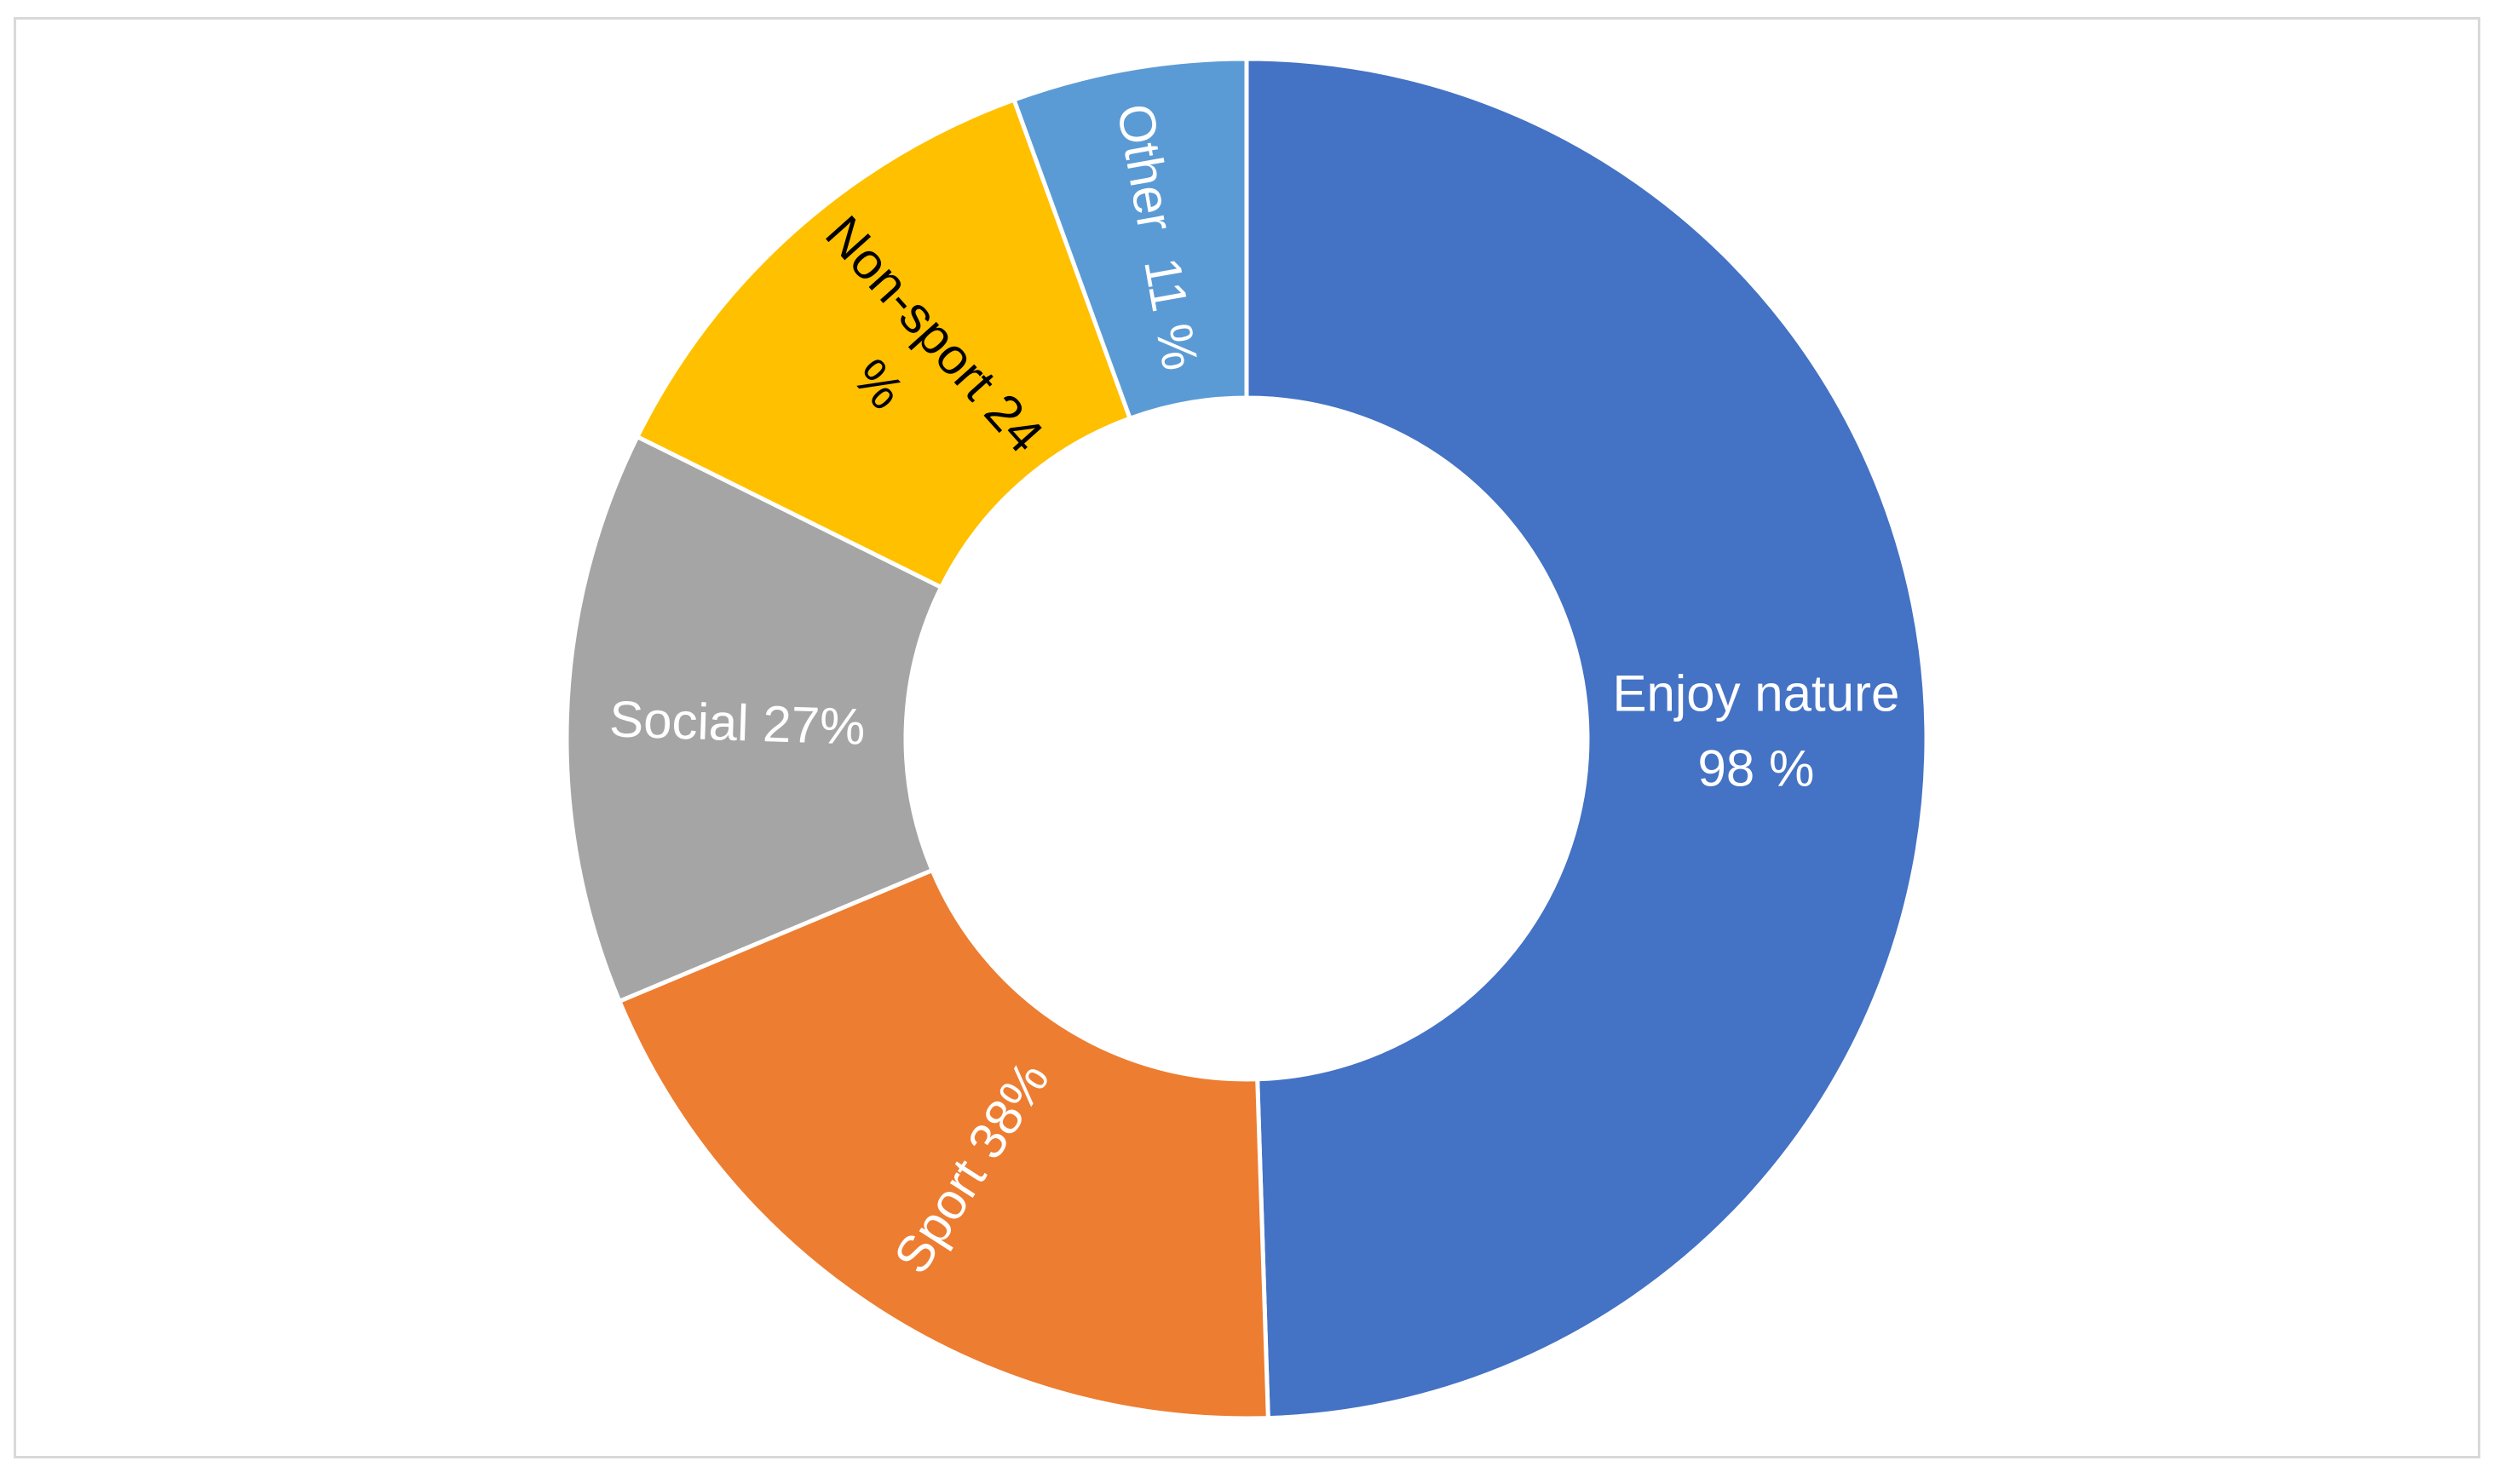 Image resolution: width=2494 pixels, height=1484 pixels. What do you see at coordinates (884, 343) in the screenshot?
I see `slice-non-sport` at bounding box center [884, 343].